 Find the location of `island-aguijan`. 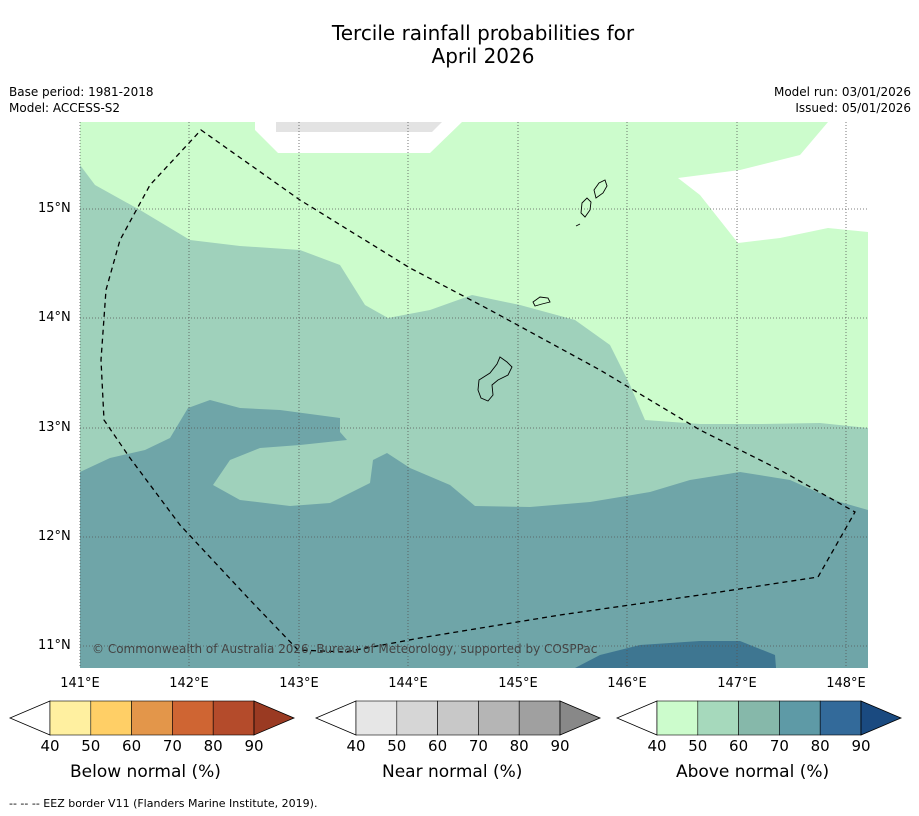

island-aguijan is located at coordinates (578, 225).